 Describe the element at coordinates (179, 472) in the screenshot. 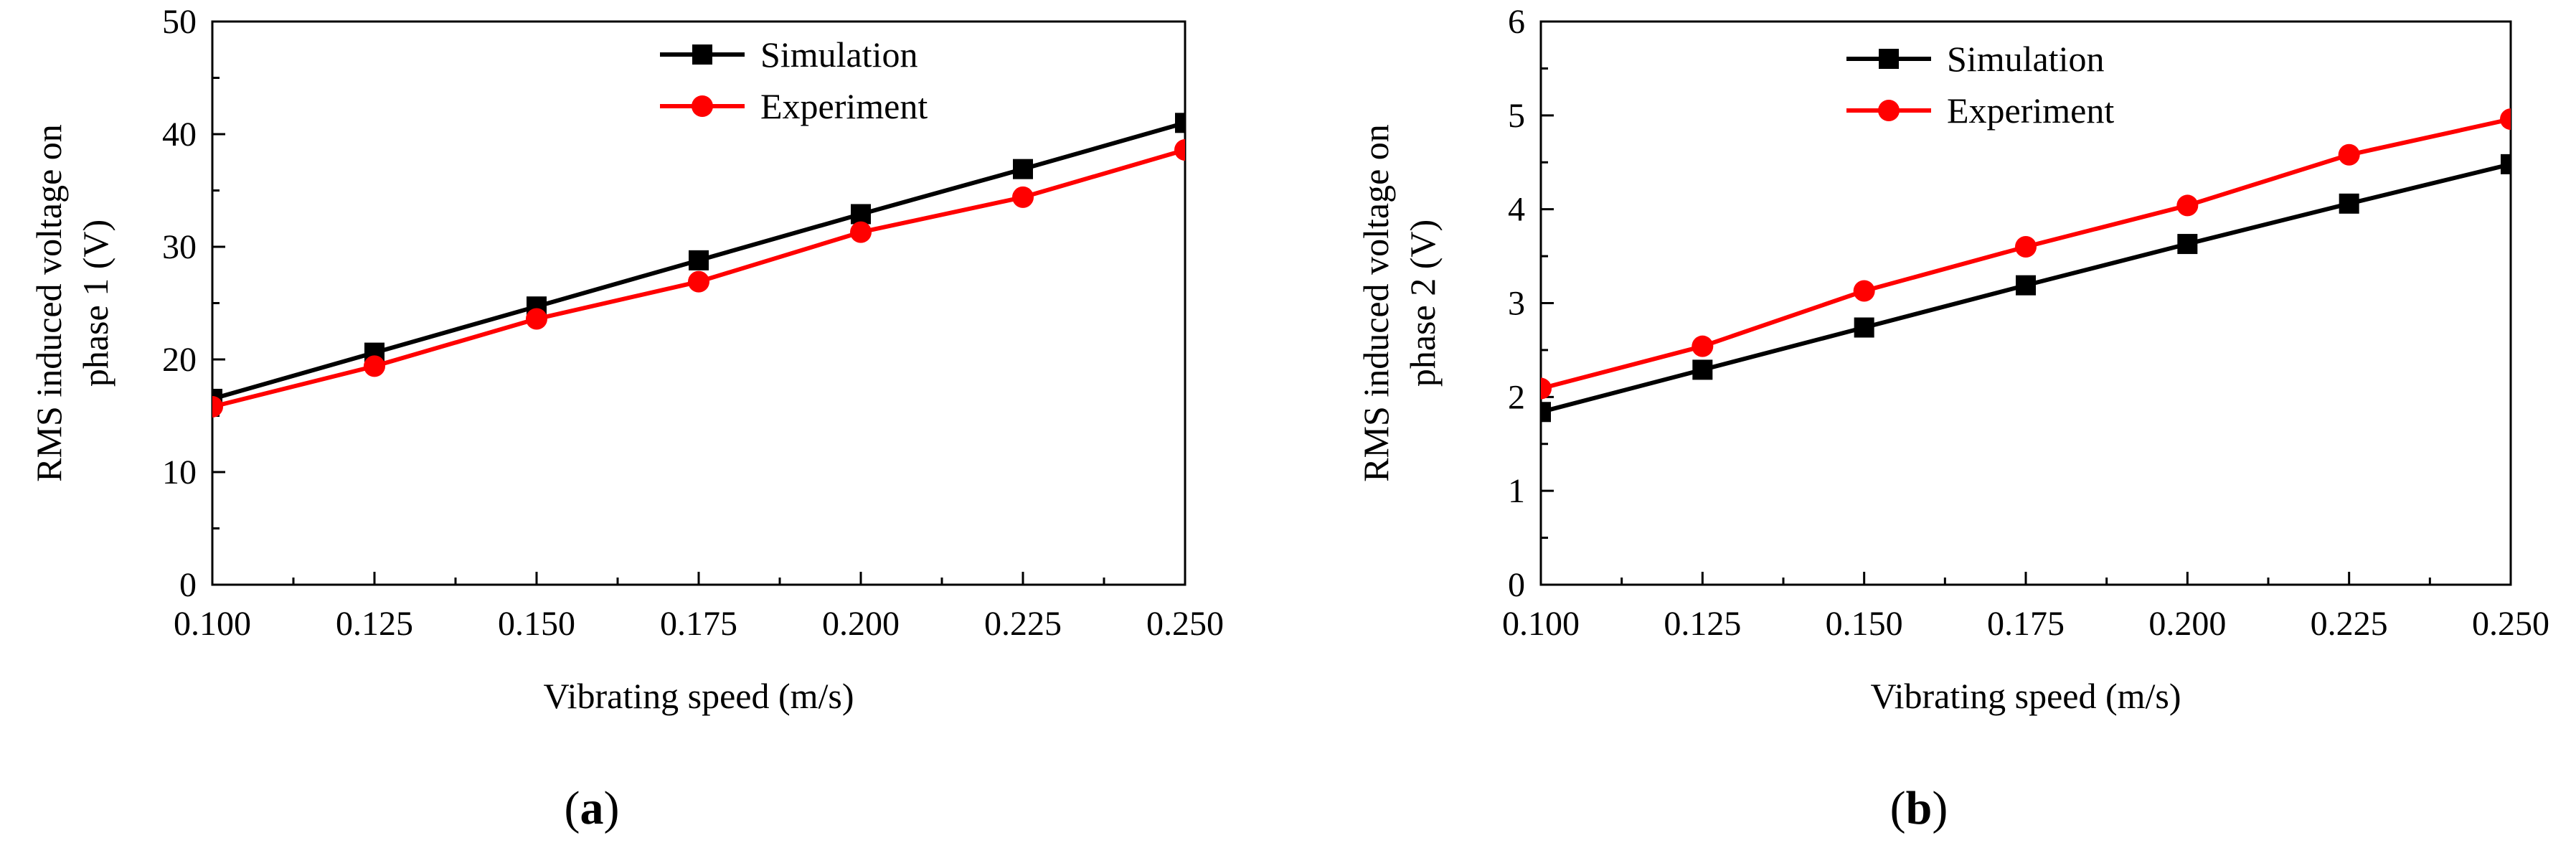

I see `y-tick-label: 10` at that location.